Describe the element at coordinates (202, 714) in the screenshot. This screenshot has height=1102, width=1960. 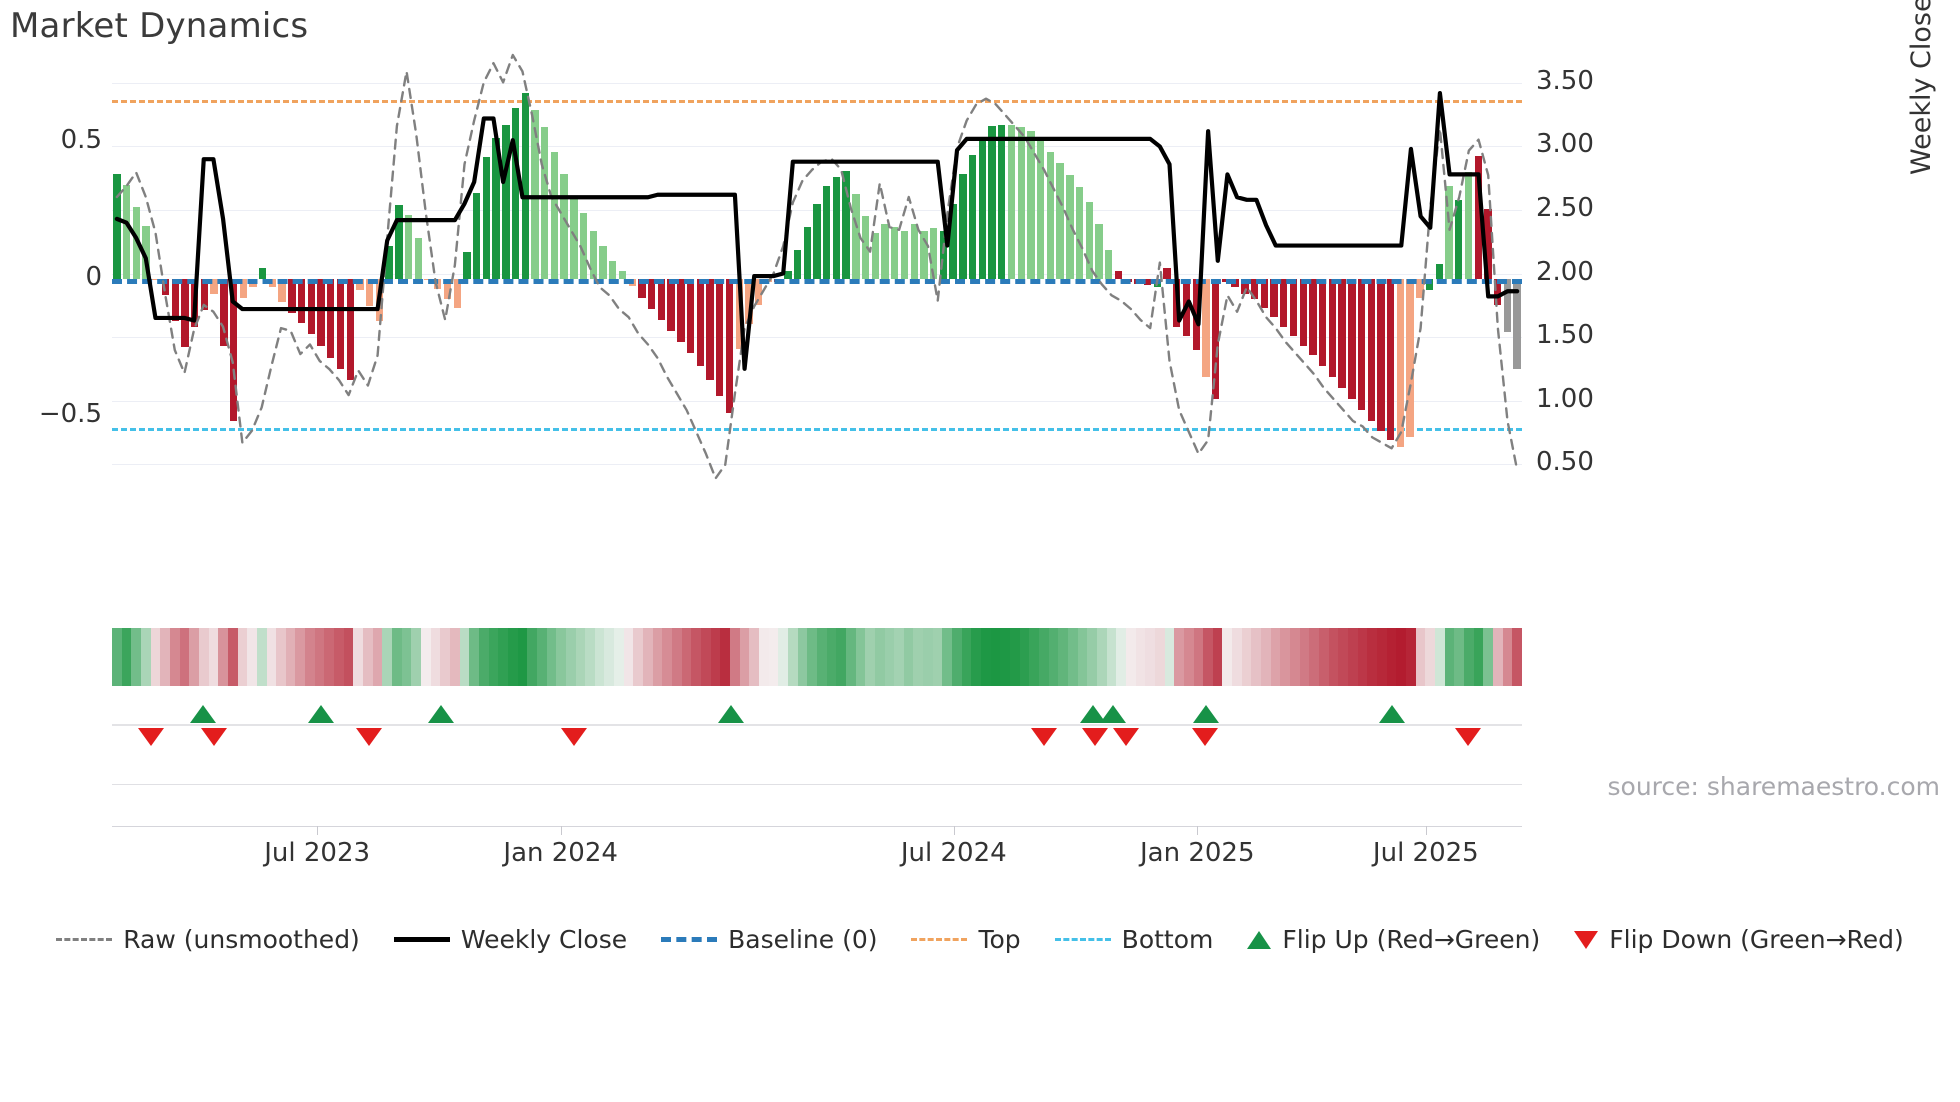
I see `flip-up-marker` at that location.